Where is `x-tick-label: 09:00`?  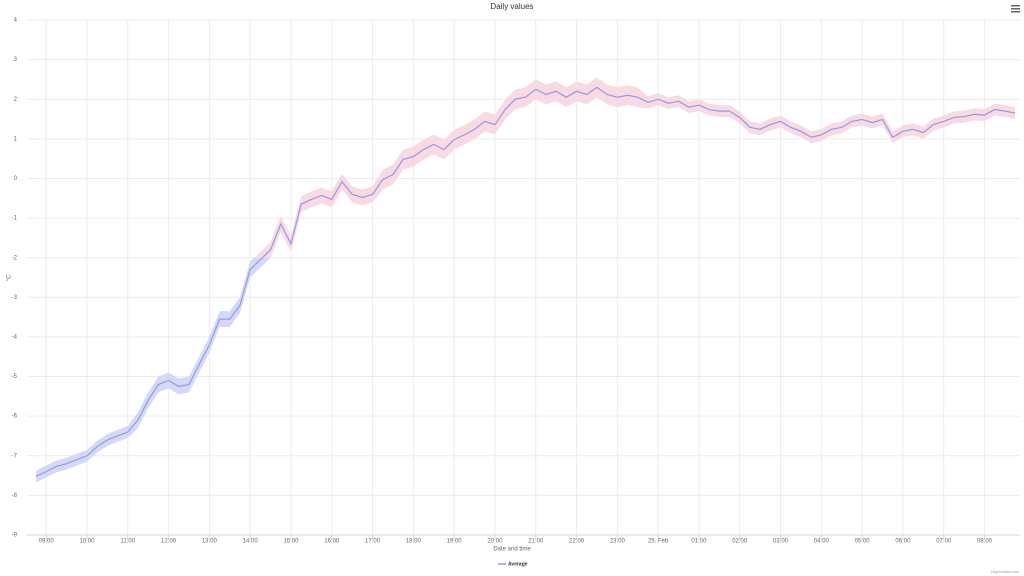
x-tick-label: 09:00 is located at coordinates (47, 542).